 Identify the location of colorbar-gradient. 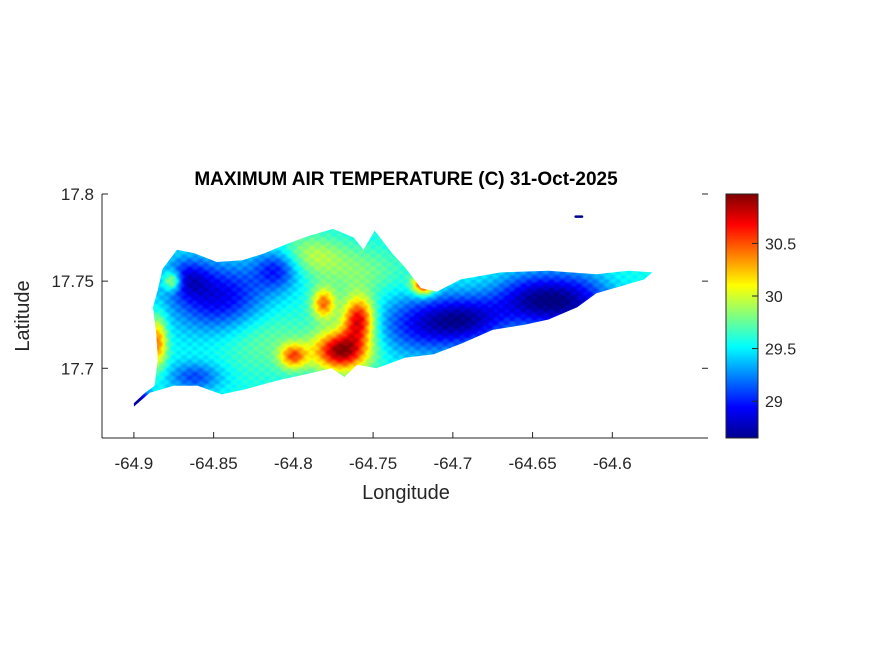
(742, 316).